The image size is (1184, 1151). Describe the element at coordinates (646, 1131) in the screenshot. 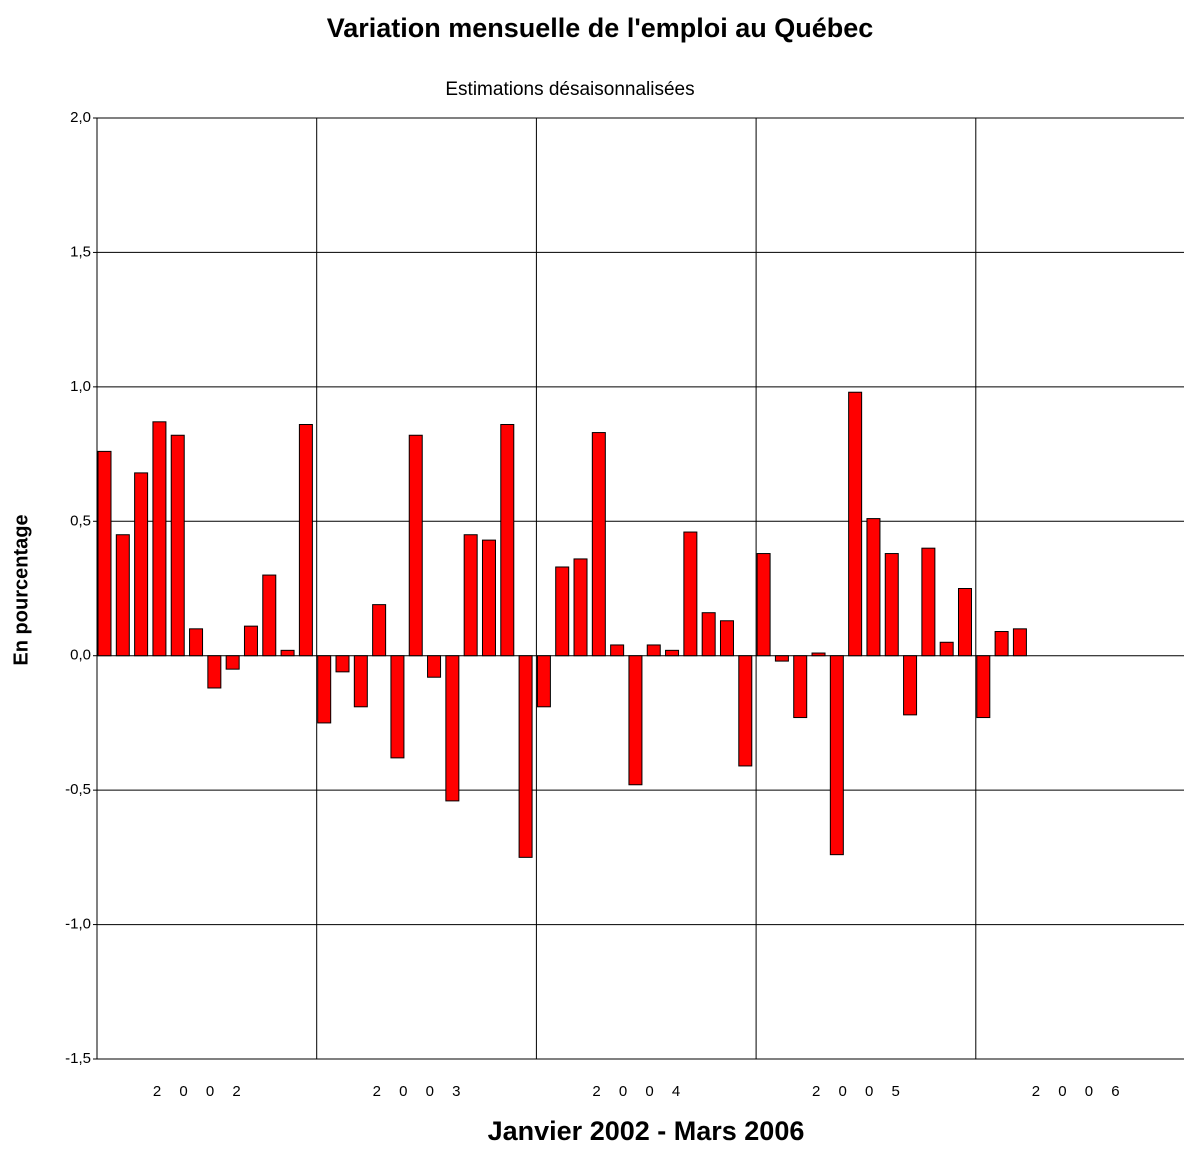

I see `x-axis-title: Janvier 2002 - Mars 2006` at that location.